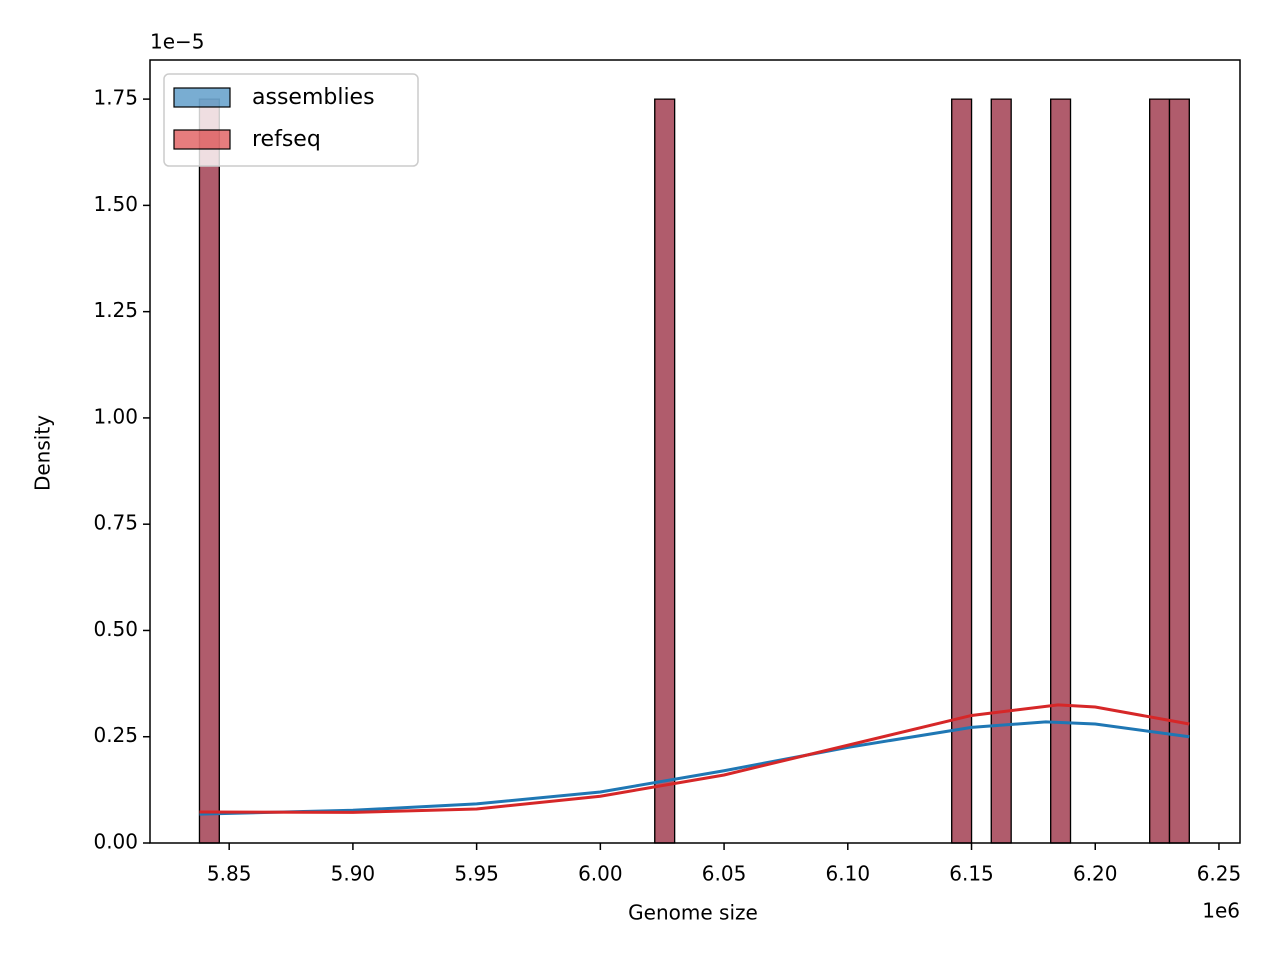 Image resolution: width=1280 pixels, height=960 pixels. What do you see at coordinates (229, 874) in the screenshot?
I see `x-tick-label: 5.85` at bounding box center [229, 874].